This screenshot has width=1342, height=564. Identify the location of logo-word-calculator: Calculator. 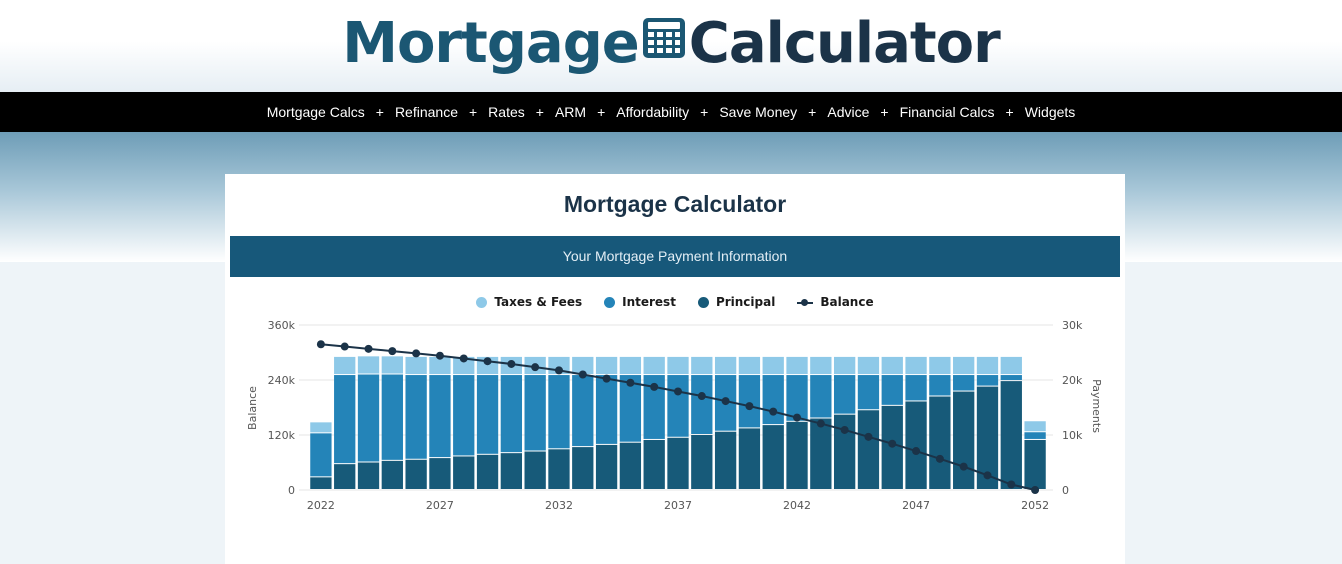
(844, 43).